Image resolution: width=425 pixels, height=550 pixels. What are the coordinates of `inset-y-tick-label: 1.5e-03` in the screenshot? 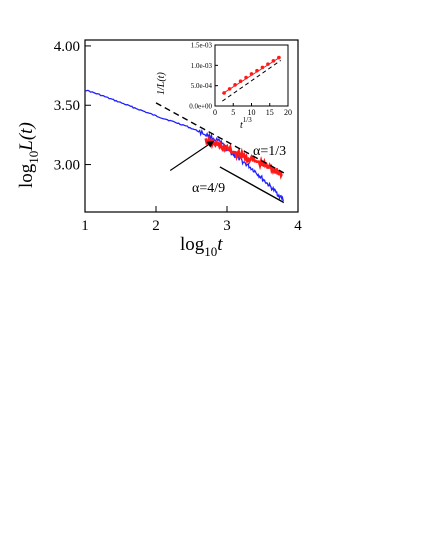 It's located at (202, 46).